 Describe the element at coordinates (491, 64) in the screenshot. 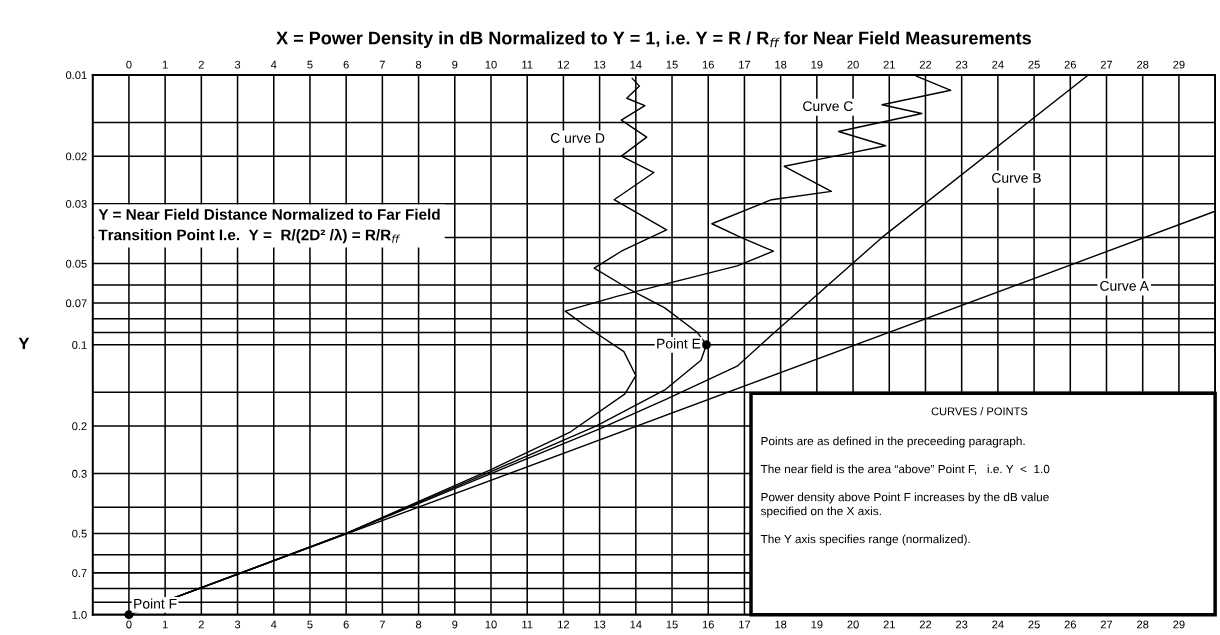

I see `x2-tick-label: 10` at that location.